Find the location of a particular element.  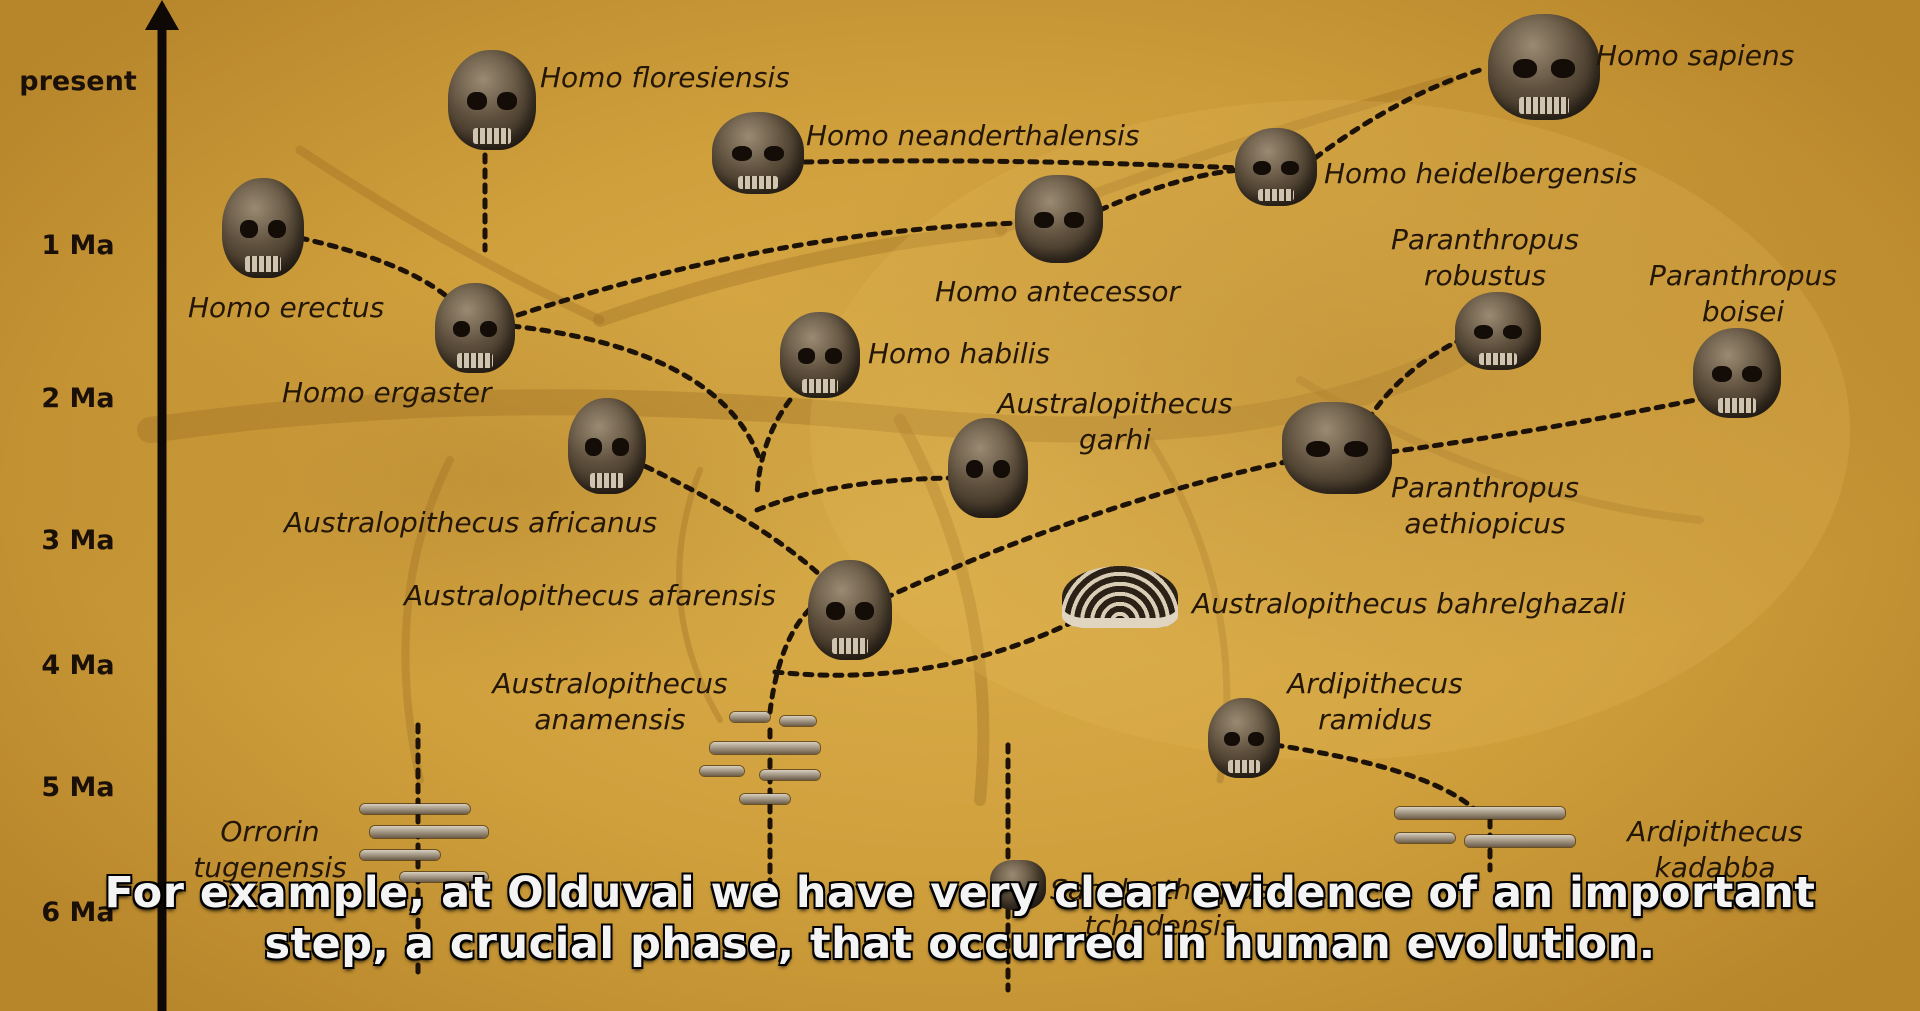

homo-neanderthalensis-skull-image is located at coordinates (758, 153).